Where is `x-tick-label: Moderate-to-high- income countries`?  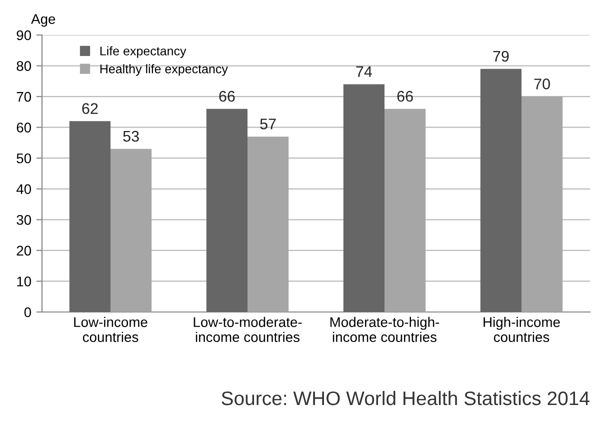 x-tick-label: Moderate-to-high- income countries is located at coordinates (385, 329).